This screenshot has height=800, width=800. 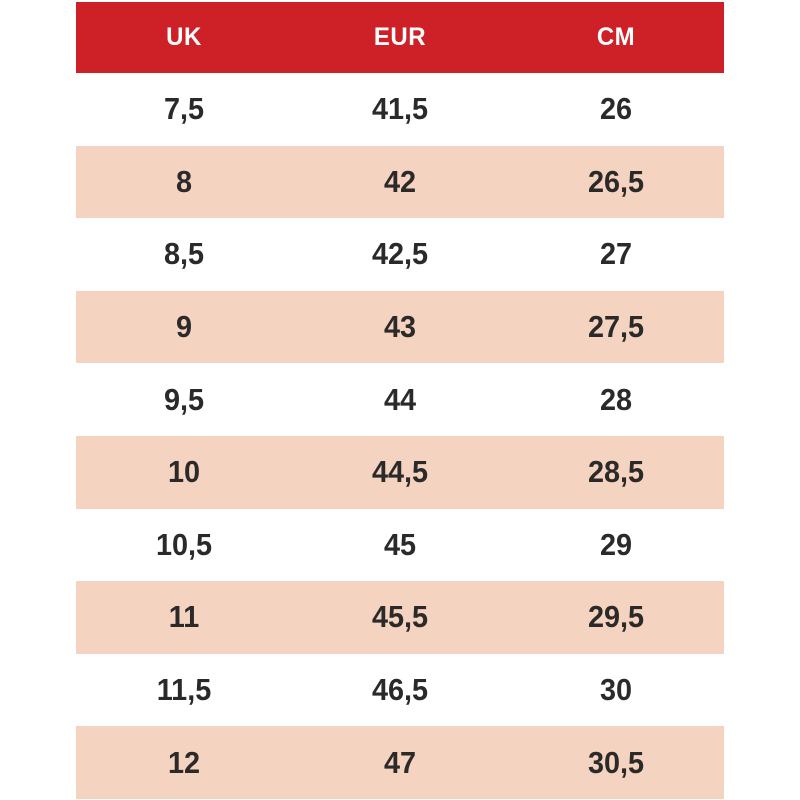 What do you see at coordinates (616, 327) in the screenshot?
I see `table-cell: 27,5` at bounding box center [616, 327].